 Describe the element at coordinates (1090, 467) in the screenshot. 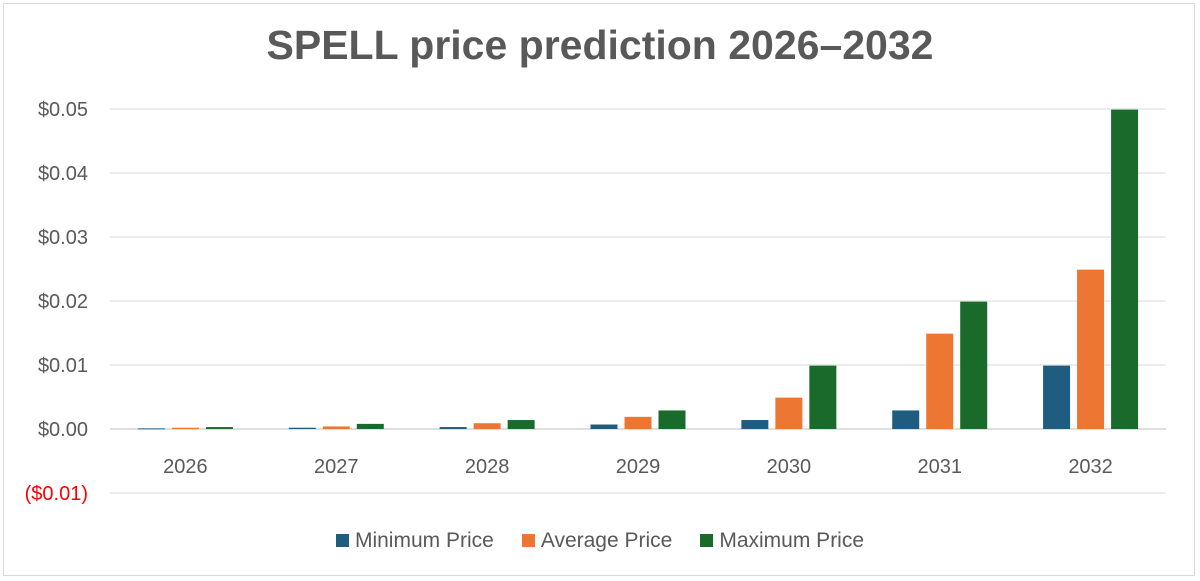

I see `x-tick-label: 2032` at that location.